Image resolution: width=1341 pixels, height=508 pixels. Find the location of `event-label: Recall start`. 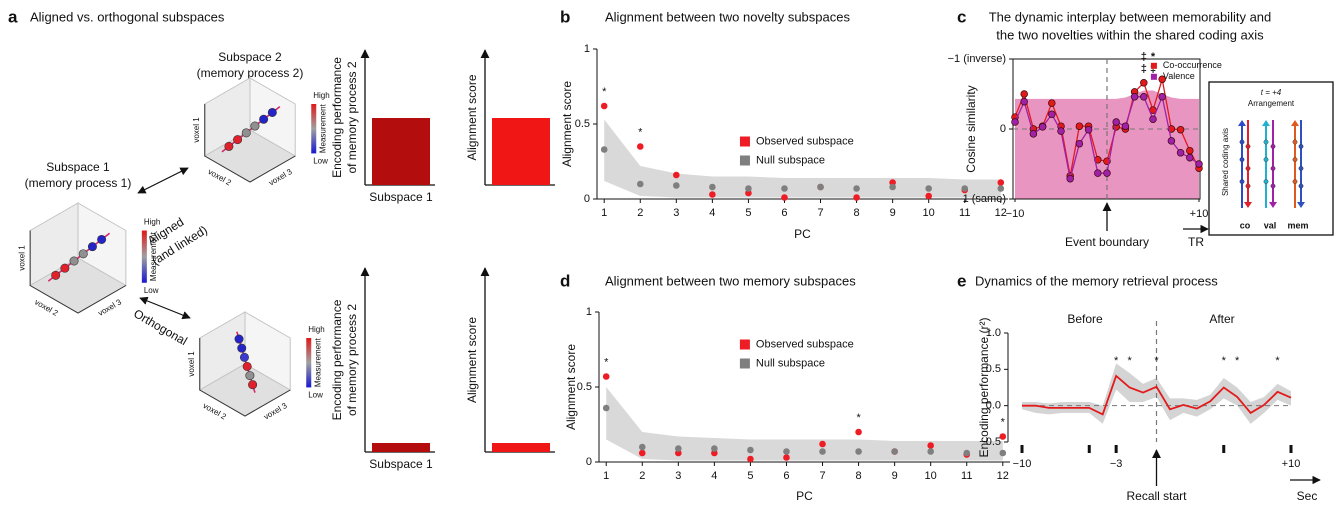

event-label: Recall start is located at coordinates (1156, 496).